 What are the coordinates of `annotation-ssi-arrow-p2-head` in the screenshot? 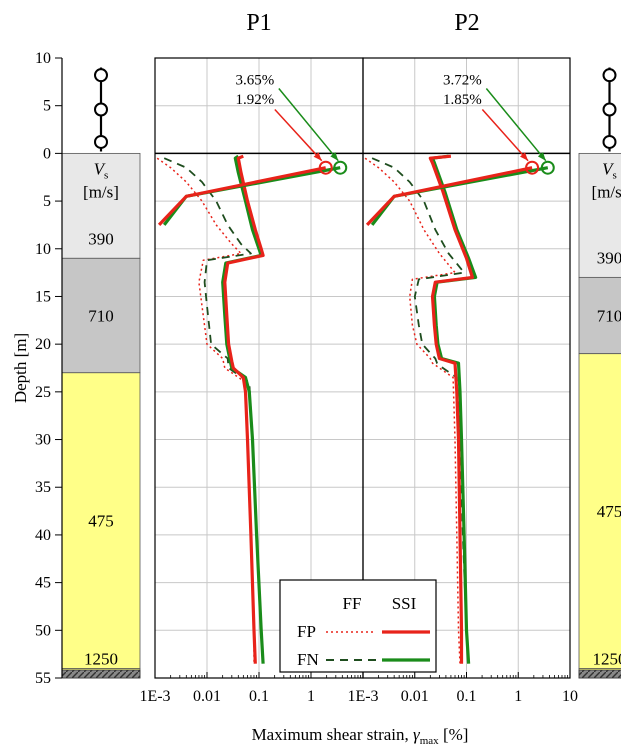 It's located at (541, 156).